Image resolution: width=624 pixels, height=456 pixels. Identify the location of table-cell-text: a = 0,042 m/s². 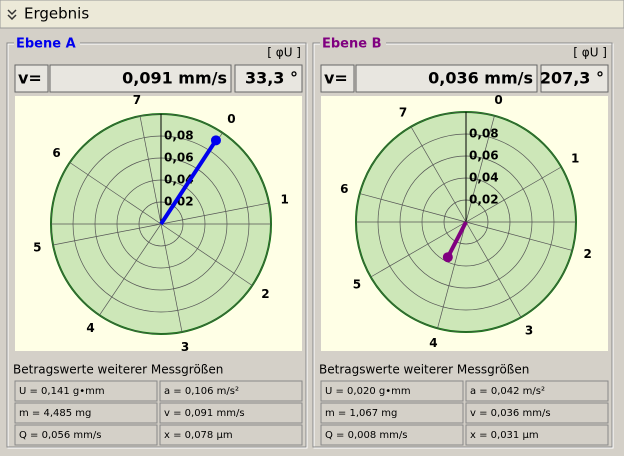
(507, 391).